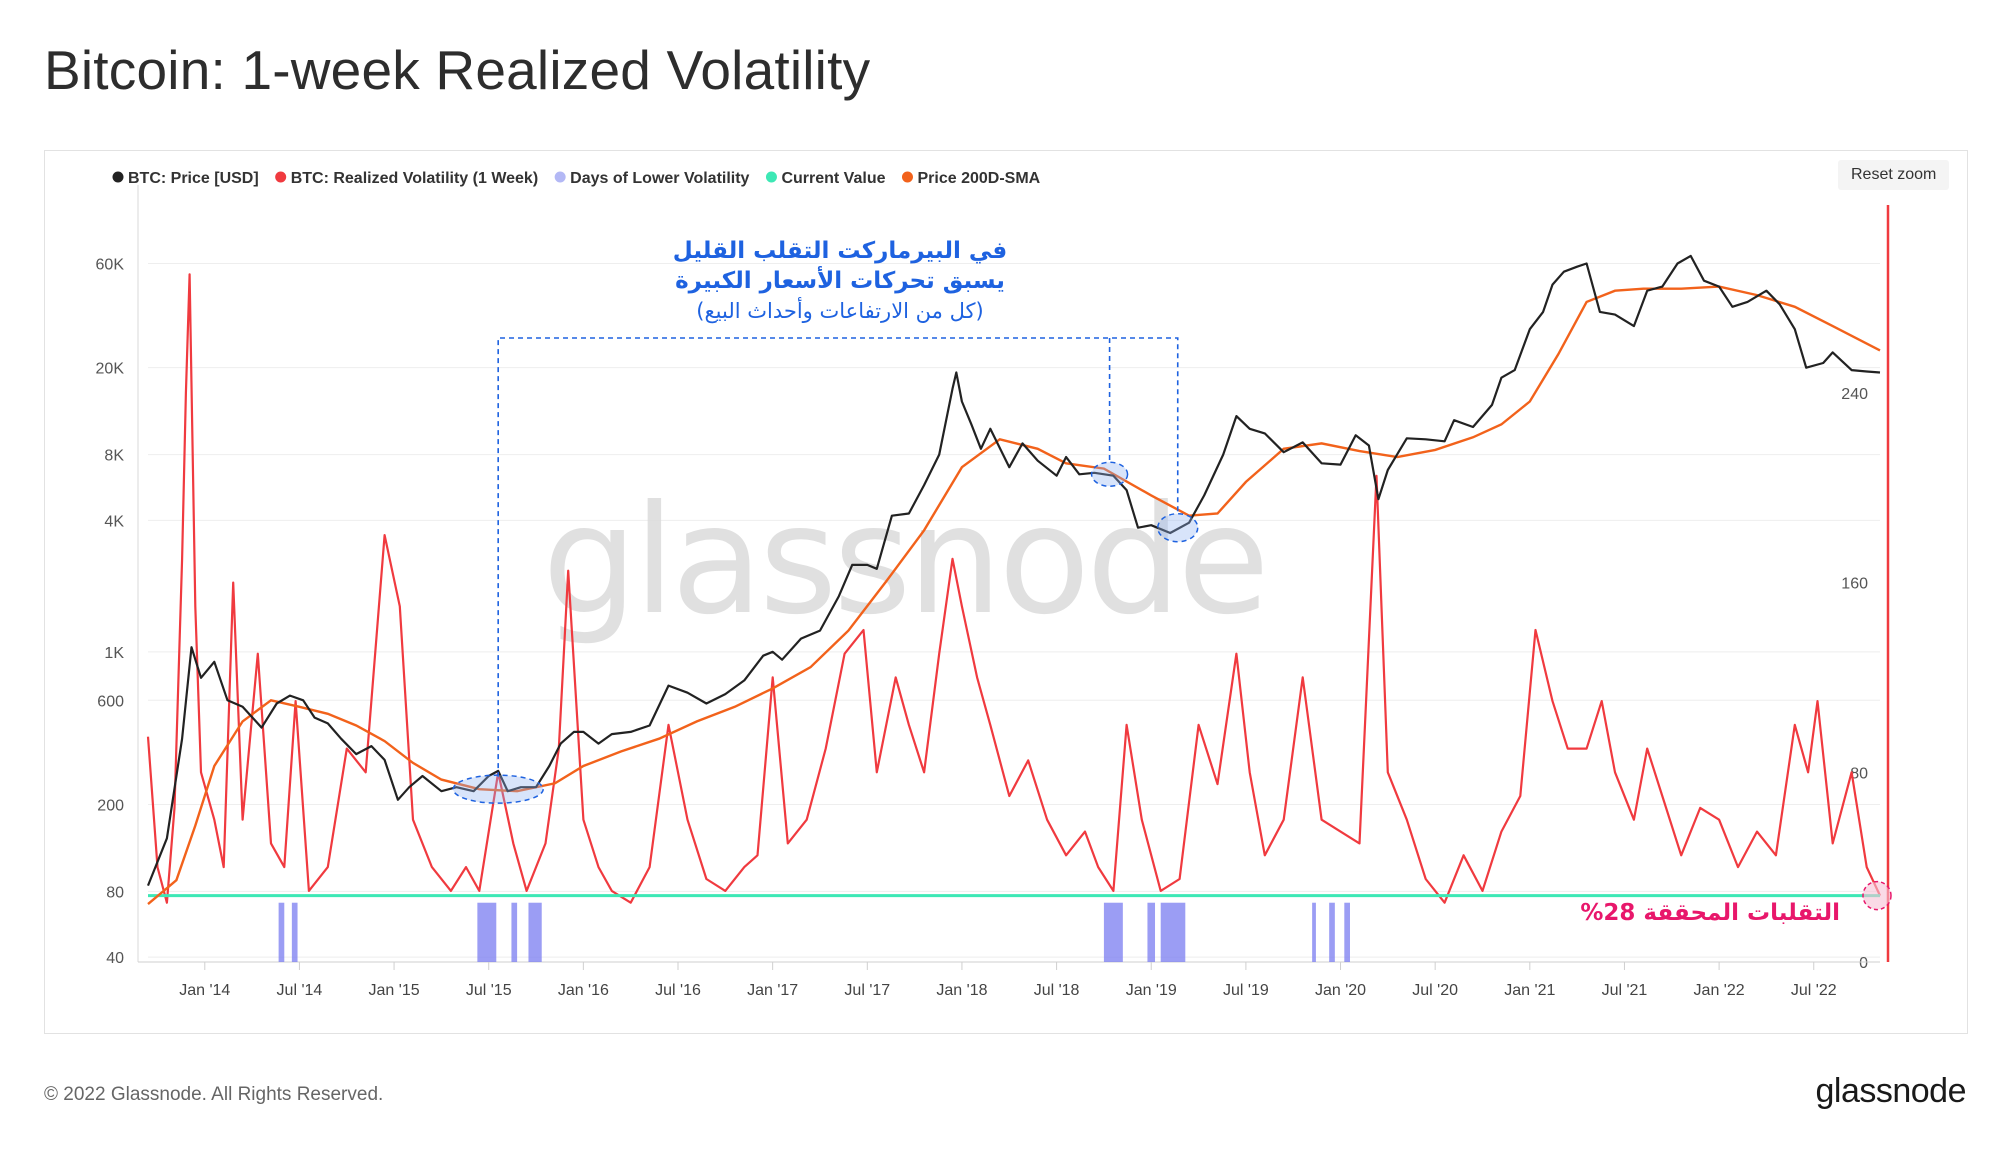  What do you see at coordinates (978, 178) in the screenshot?
I see `legend-label: Price 200D-SMA` at bounding box center [978, 178].